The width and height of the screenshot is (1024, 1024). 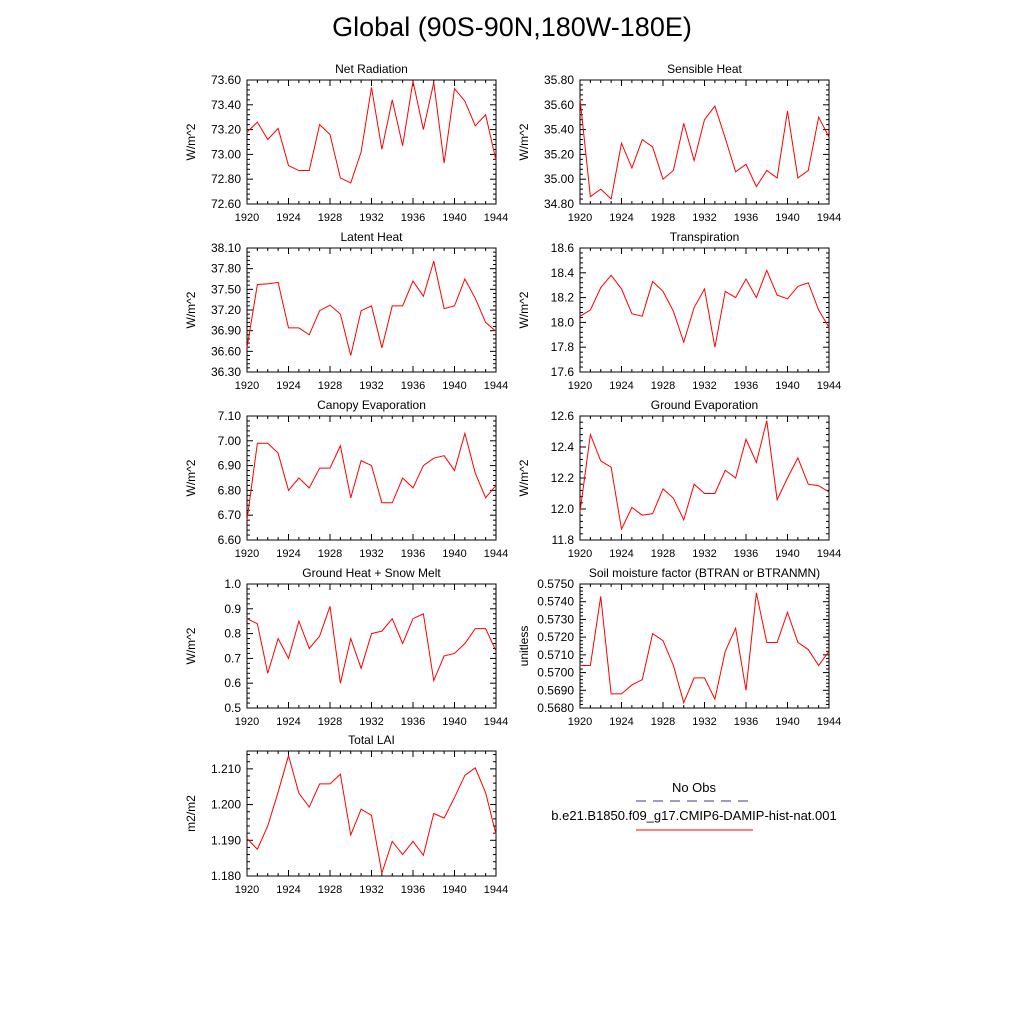 What do you see at coordinates (563, 322) in the screenshot?
I see `y-tick-label: 18.0` at bounding box center [563, 322].